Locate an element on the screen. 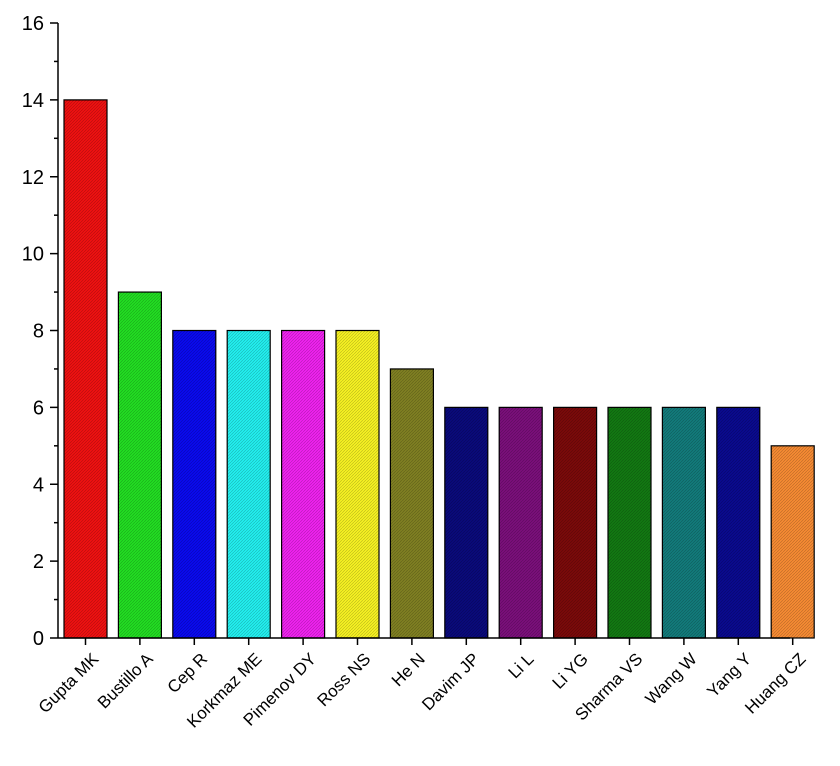 The height and width of the screenshot is (766, 840). x-category-label: Davim JP is located at coordinates (450, 681).